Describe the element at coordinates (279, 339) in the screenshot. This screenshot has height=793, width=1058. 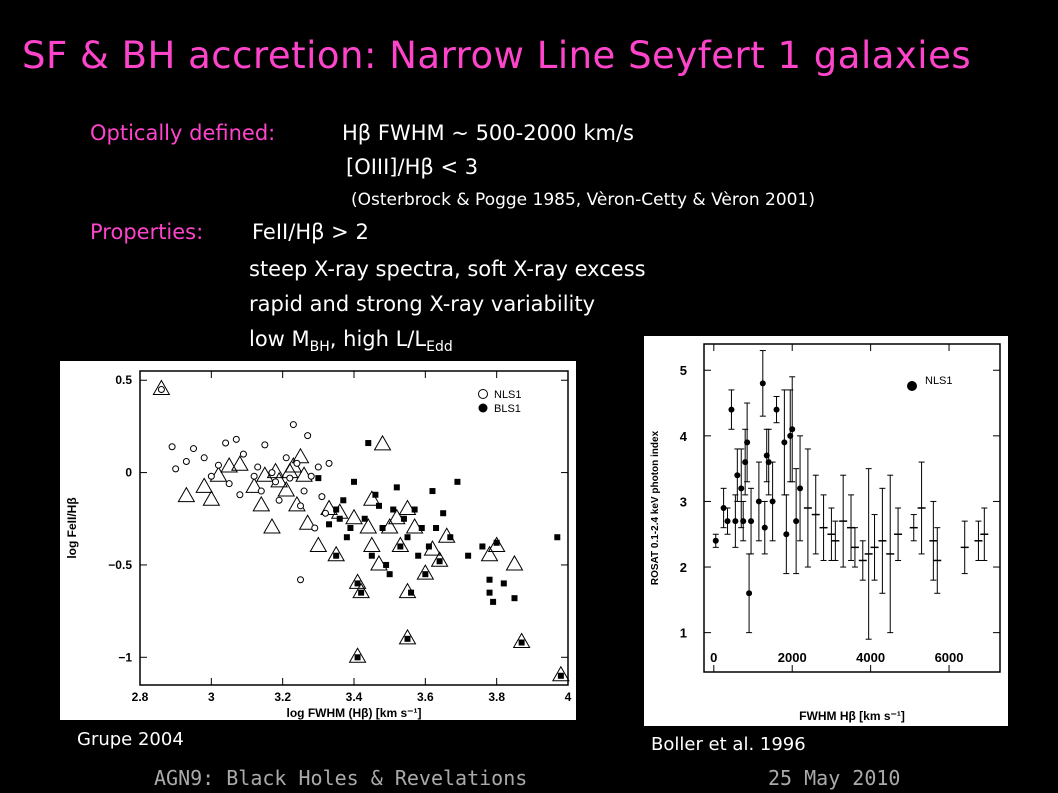
I see `property-4-text-a: low M` at that location.